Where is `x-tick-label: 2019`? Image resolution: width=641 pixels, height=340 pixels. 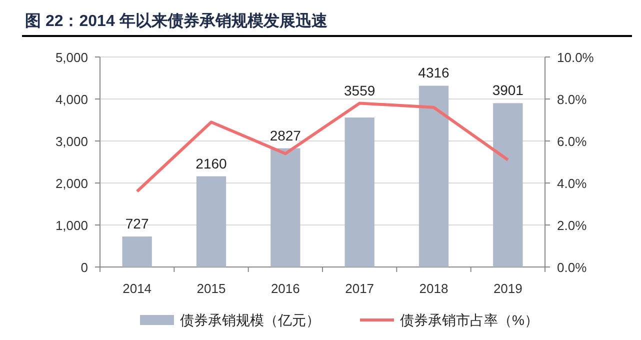 x-tick-label: 2019 is located at coordinates (507, 288).